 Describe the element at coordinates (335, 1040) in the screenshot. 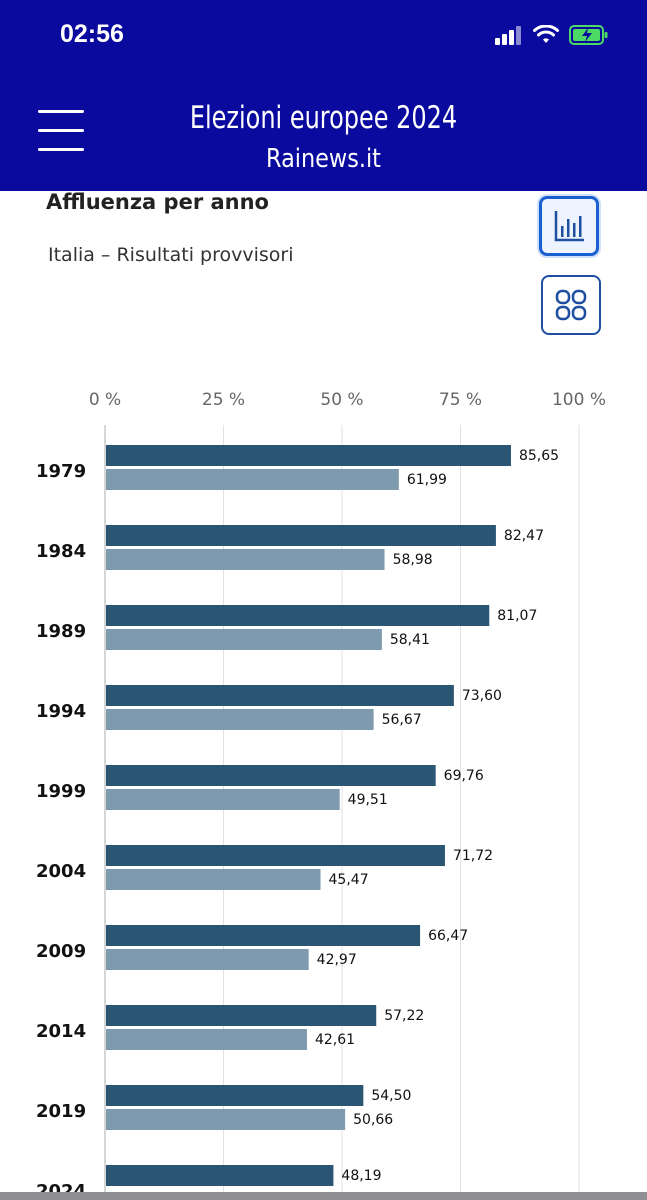

I see `data-label: 42,61` at that location.